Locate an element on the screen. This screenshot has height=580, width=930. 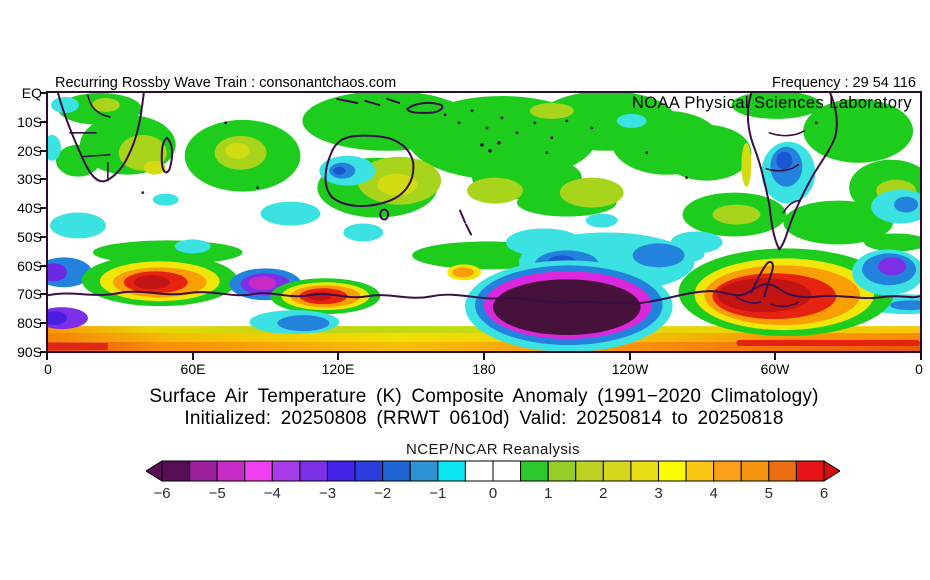
warm-yellow-cores is located at coordinates (447, 169).